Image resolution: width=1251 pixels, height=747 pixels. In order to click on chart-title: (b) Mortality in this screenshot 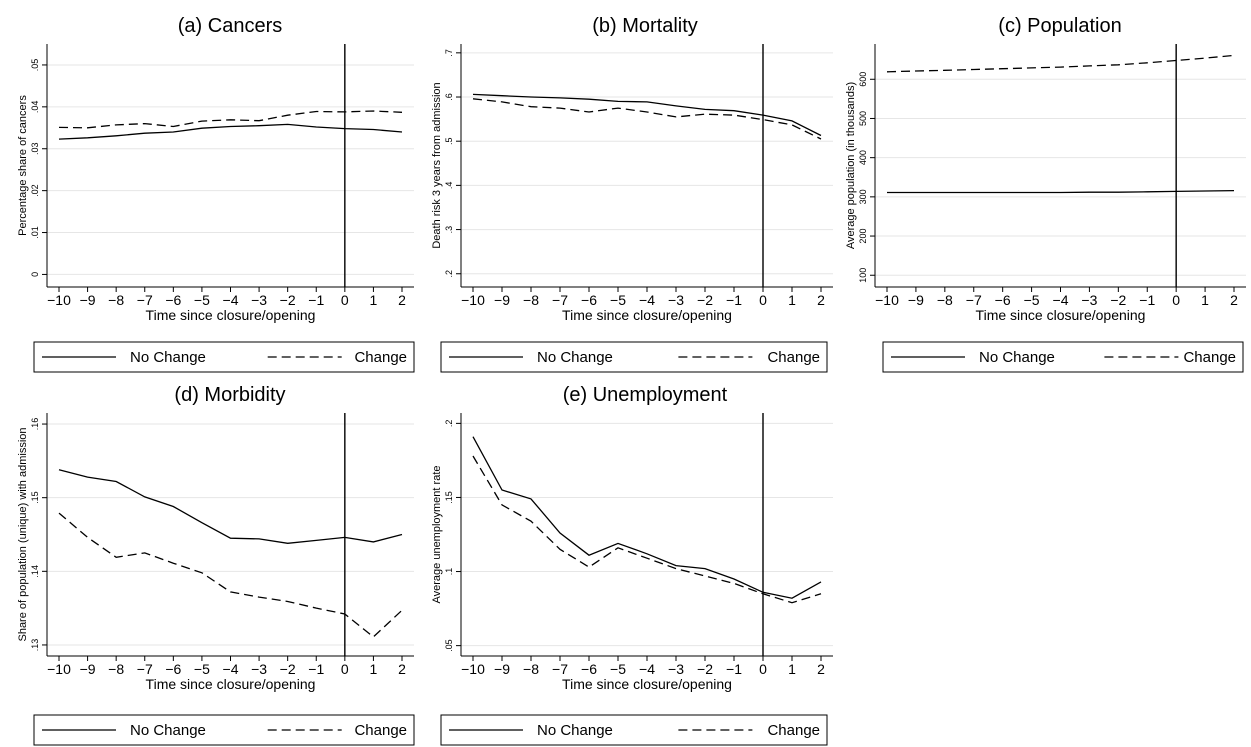, I will do `click(645, 26)`.